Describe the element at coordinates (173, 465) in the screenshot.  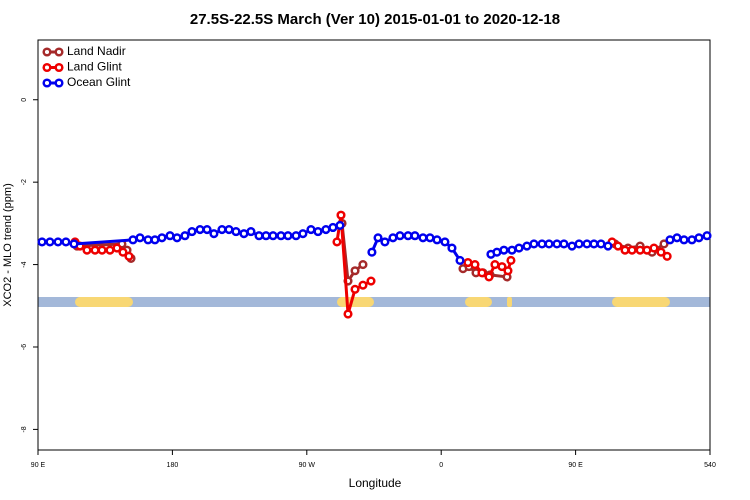
I see `x-tick-label: 180` at that location.